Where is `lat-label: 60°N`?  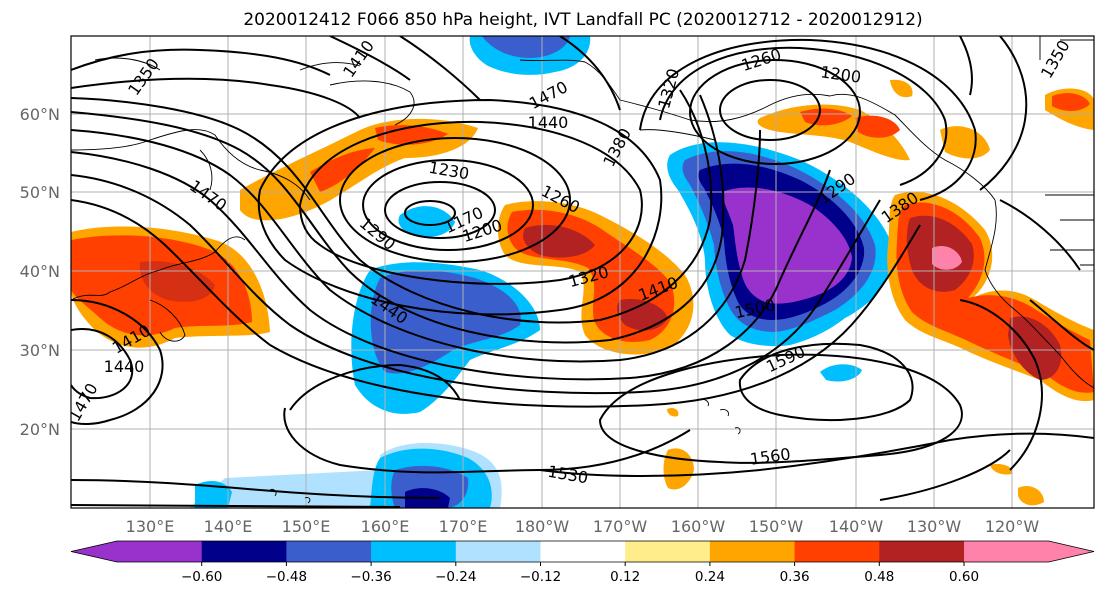 lat-label: 60°N is located at coordinates (40, 114).